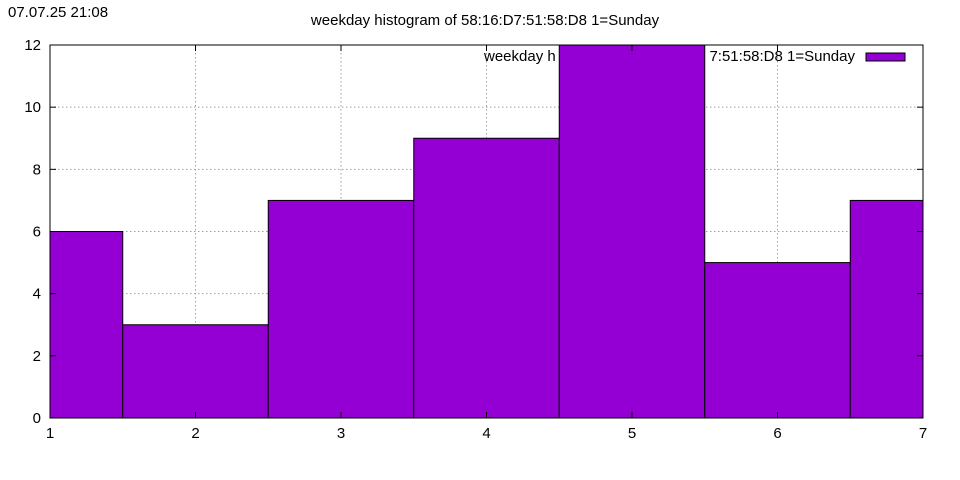 The height and width of the screenshot is (480, 960). I want to click on legend-label-tail: 7:51:58:D8 1=Sunday, so click(782, 56).